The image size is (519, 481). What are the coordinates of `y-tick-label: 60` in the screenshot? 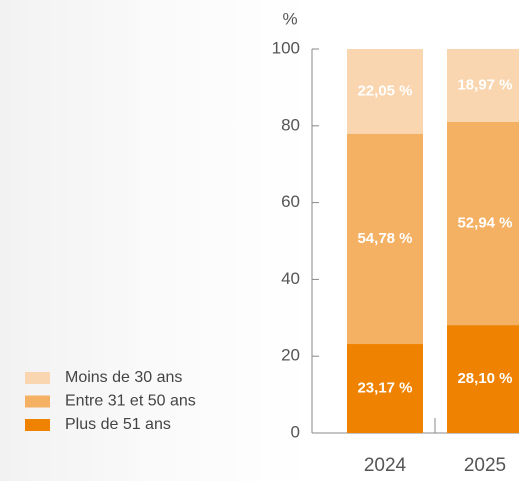 It's located at (290, 201).